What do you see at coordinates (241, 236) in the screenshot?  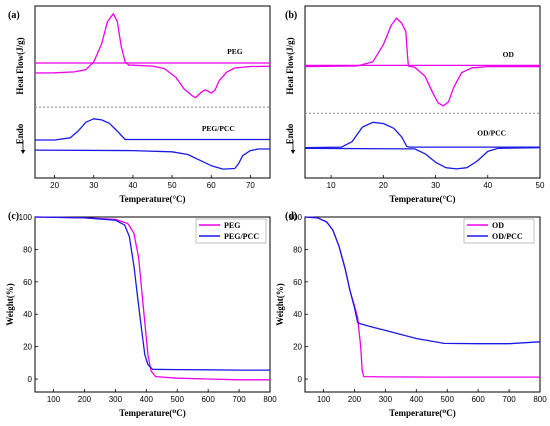 I see `legend-label: PEG/PCC` at bounding box center [241, 236].